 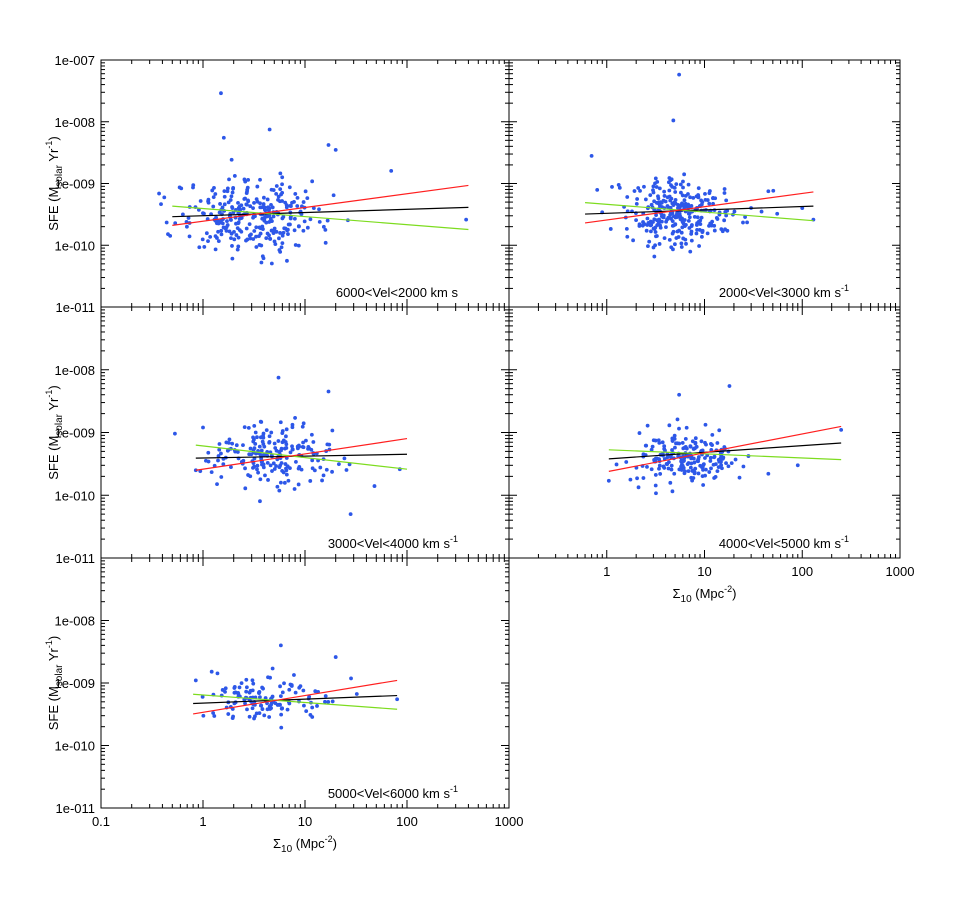 What do you see at coordinates (287, 849) in the screenshot?
I see `x-label-subscript: 10` at bounding box center [287, 849].